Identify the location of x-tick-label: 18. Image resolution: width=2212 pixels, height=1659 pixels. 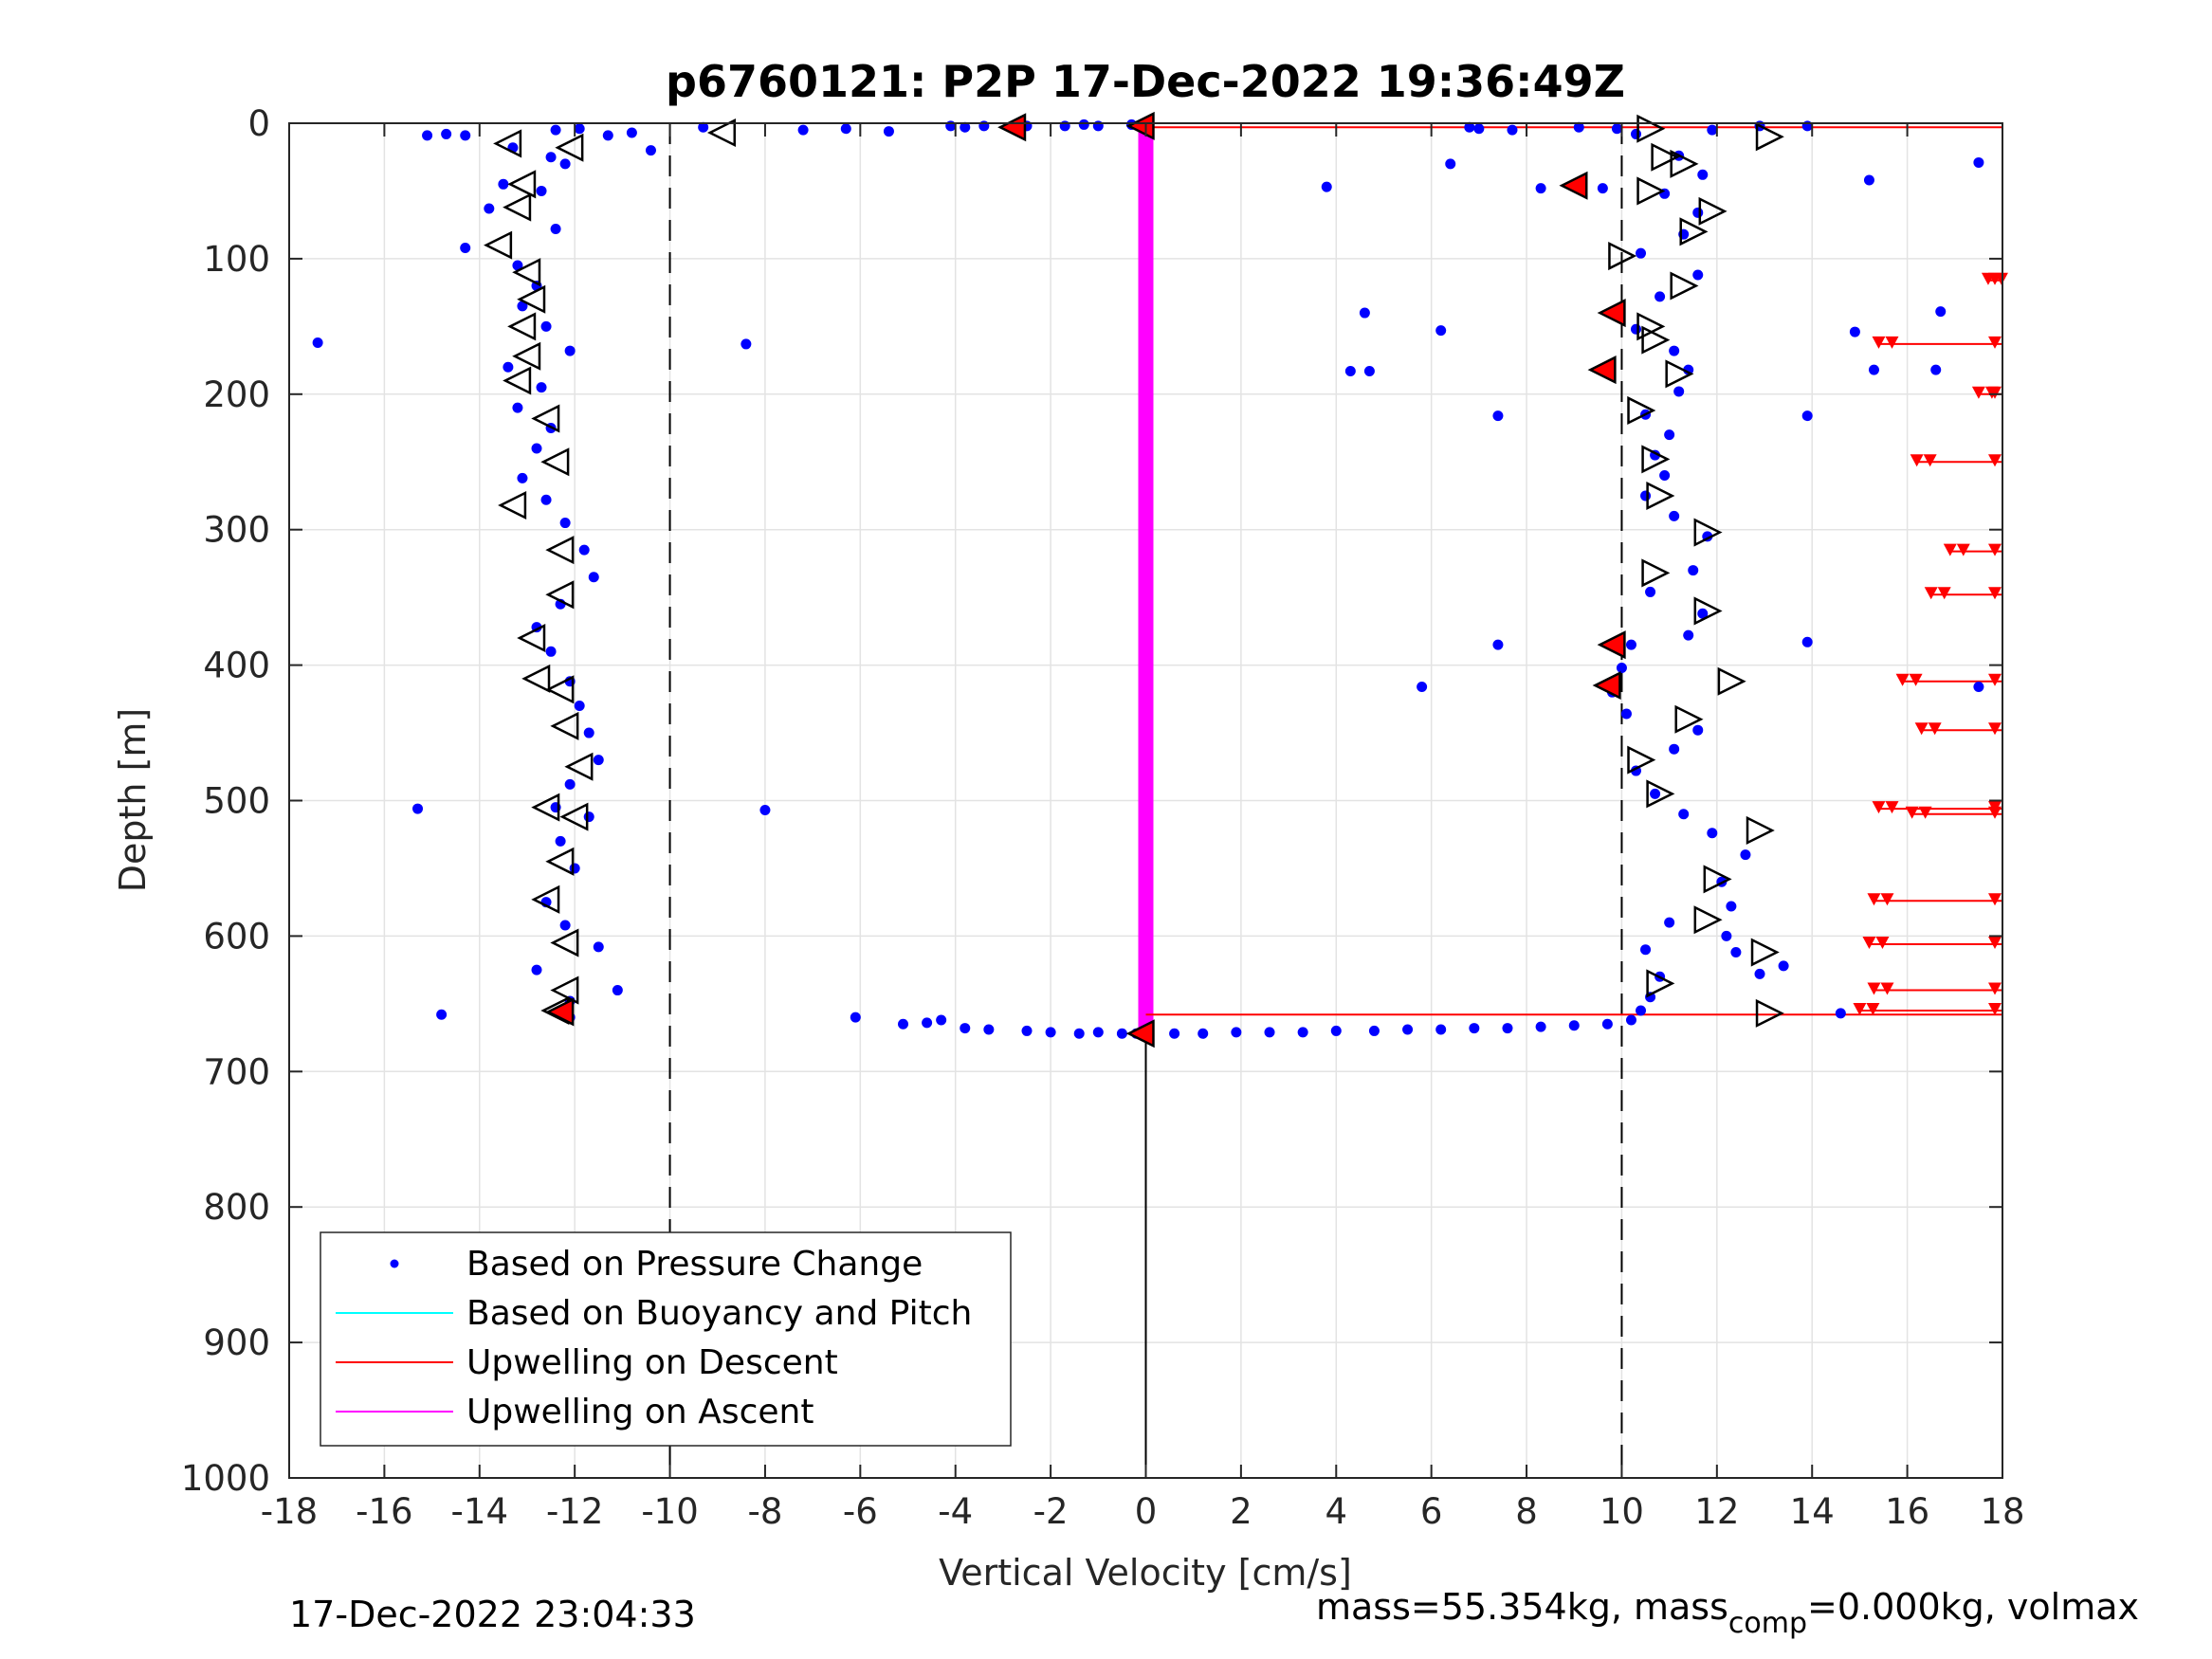
(2002, 1511).